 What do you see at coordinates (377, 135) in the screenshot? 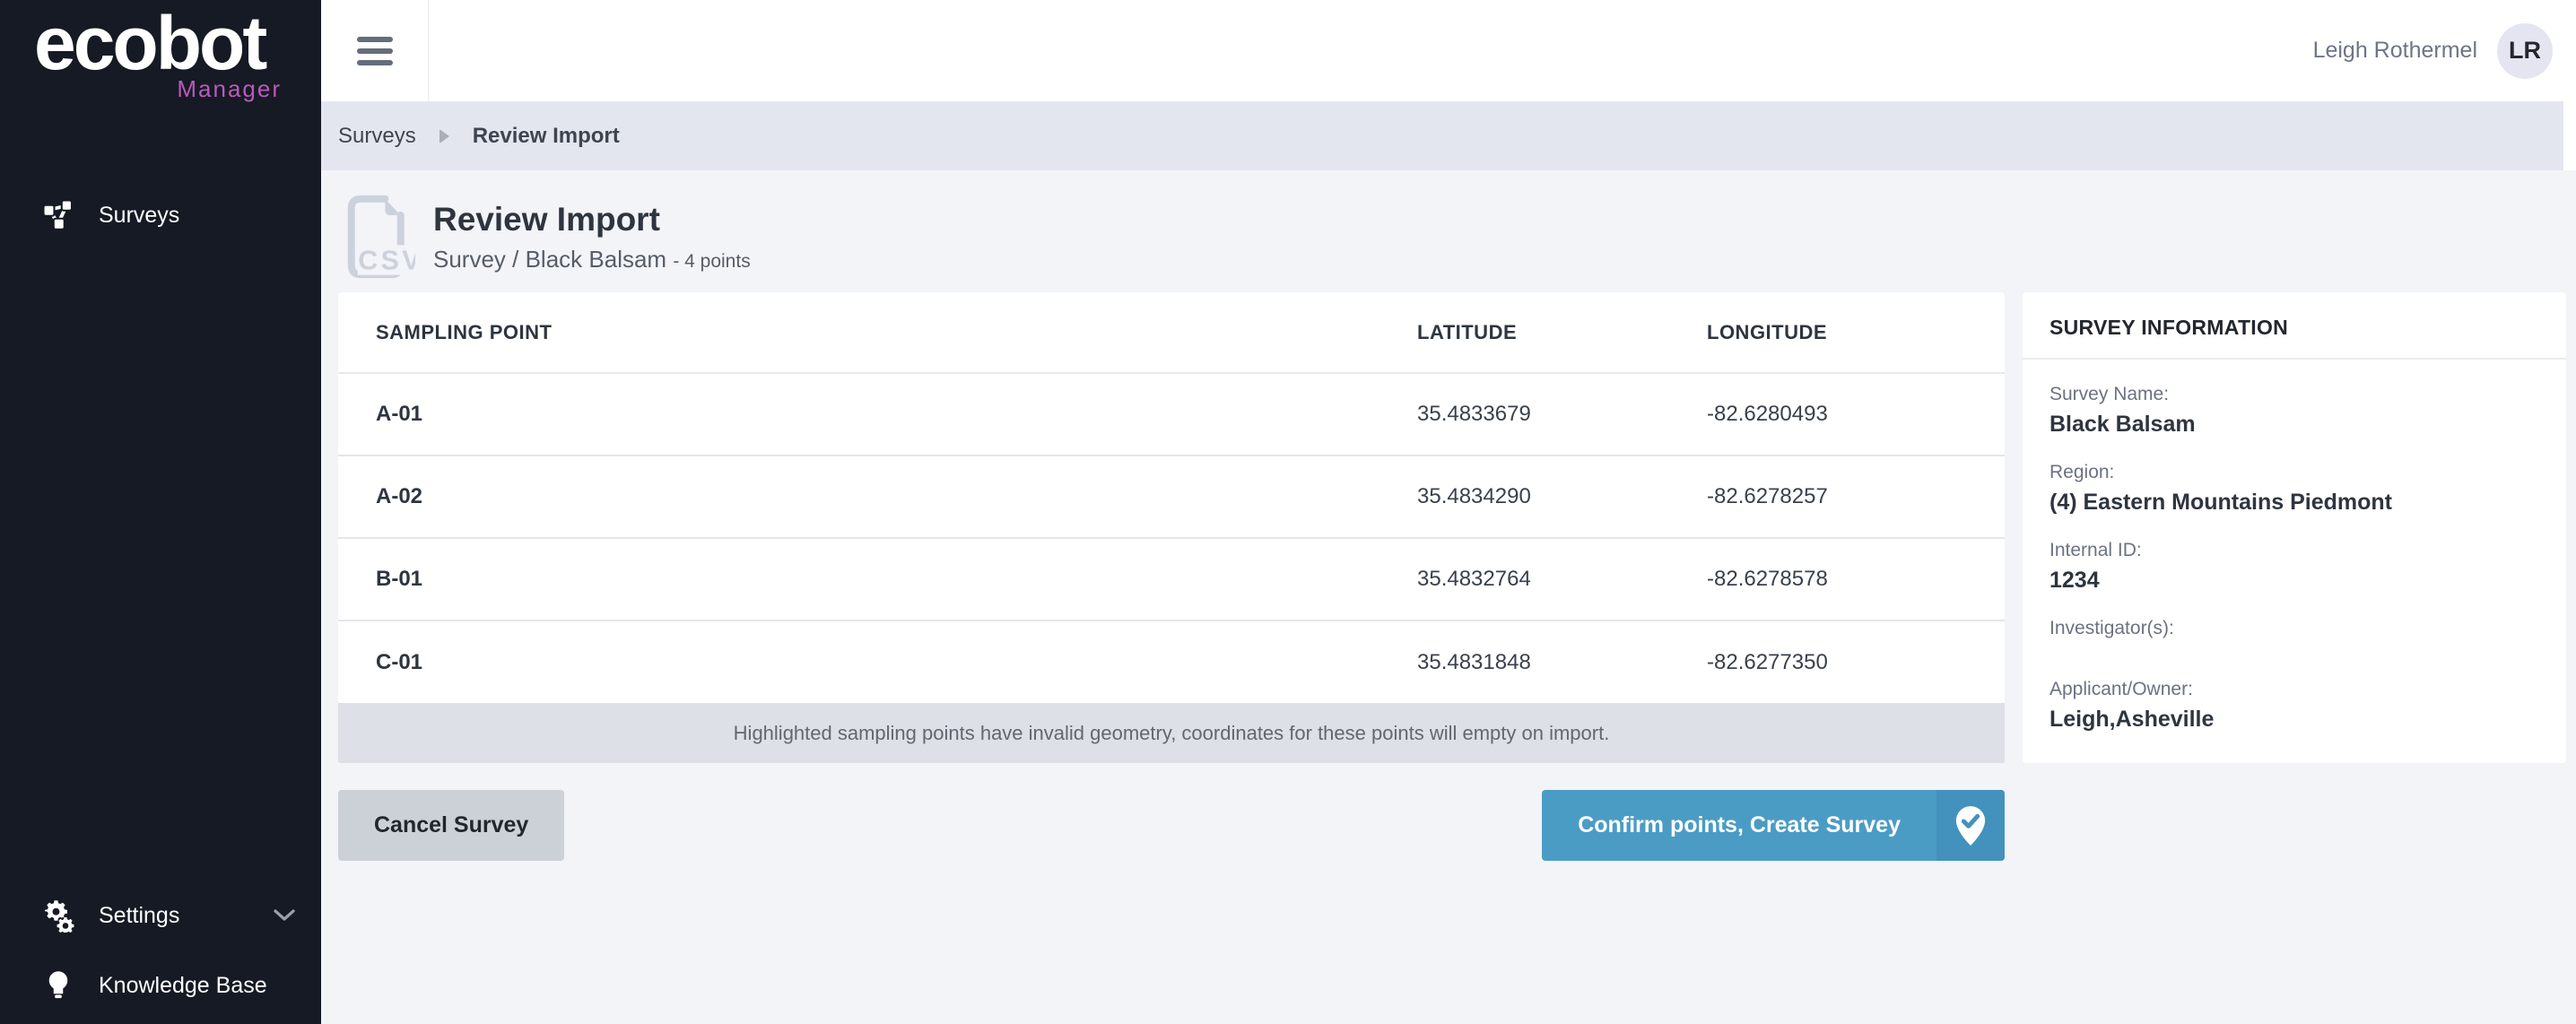
I see `breadcrumb-item-surveys: Surveys` at bounding box center [377, 135].